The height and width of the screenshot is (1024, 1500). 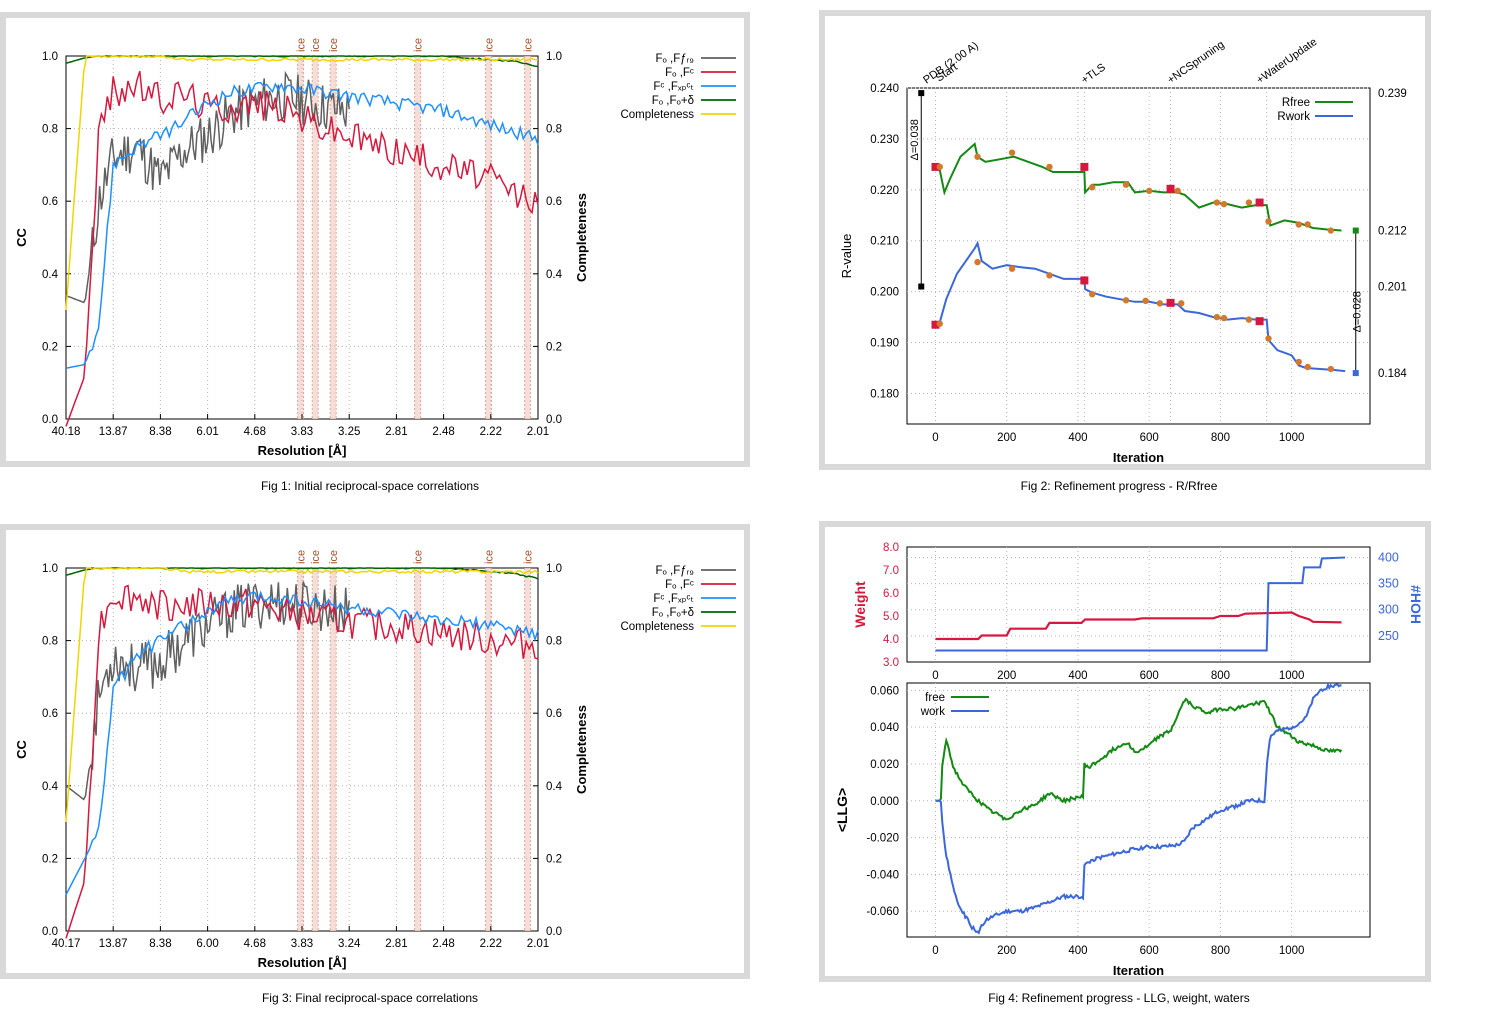 What do you see at coordinates (554, 202) in the screenshot?
I see `fig1-svg-y2tick-label: 0.6` at bounding box center [554, 202].